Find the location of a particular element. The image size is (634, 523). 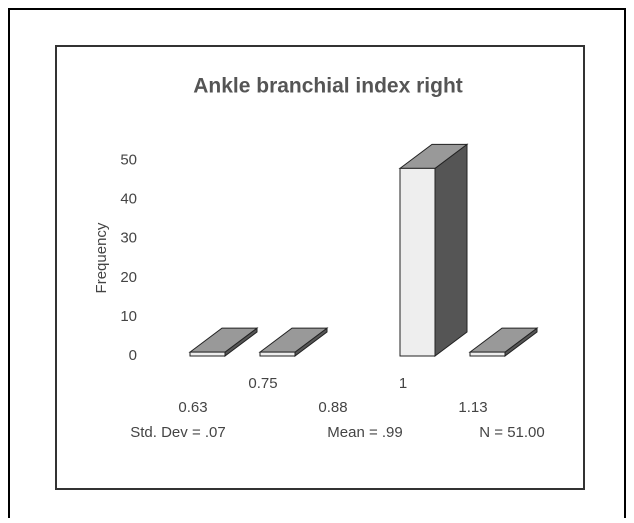

x-tick-label: 0.75 is located at coordinates (262, 383).